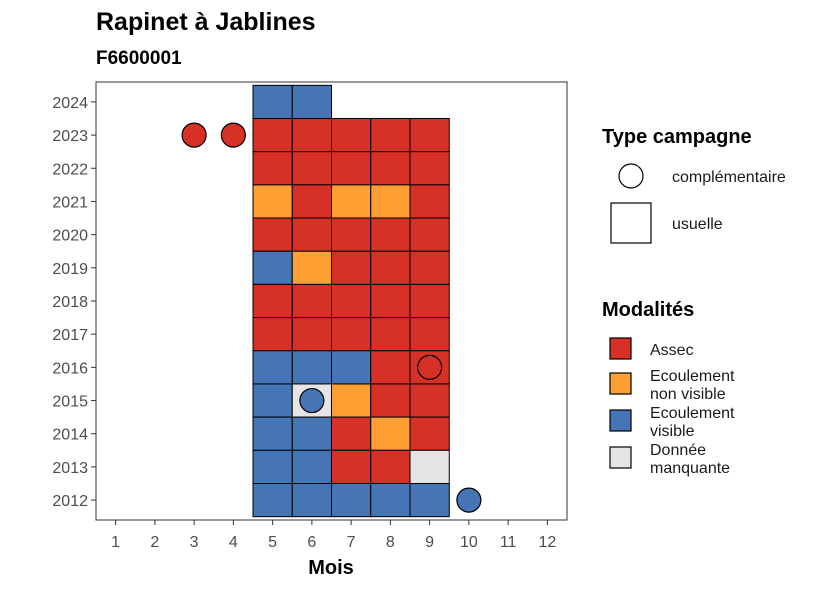  I want to click on y-tick-label-2013: 2013, so click(70, 468).